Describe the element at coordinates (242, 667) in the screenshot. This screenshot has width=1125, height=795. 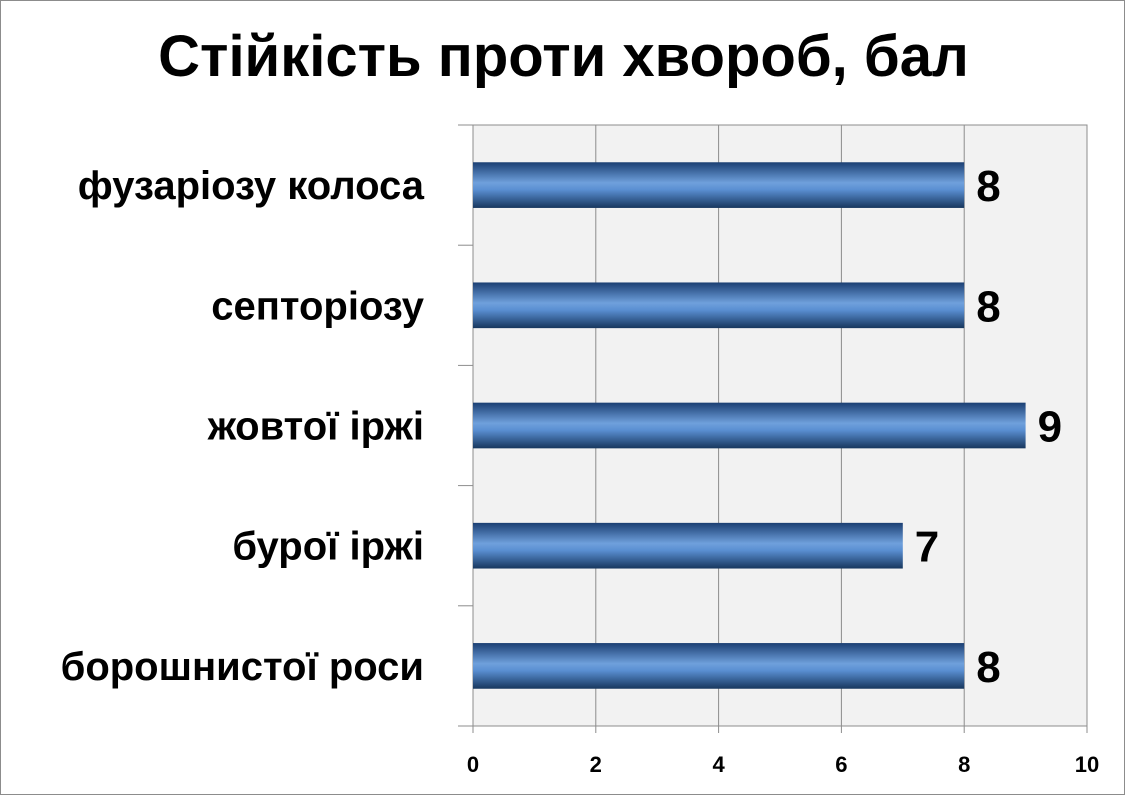
I see `category-label: борошнистої роси` at that location.